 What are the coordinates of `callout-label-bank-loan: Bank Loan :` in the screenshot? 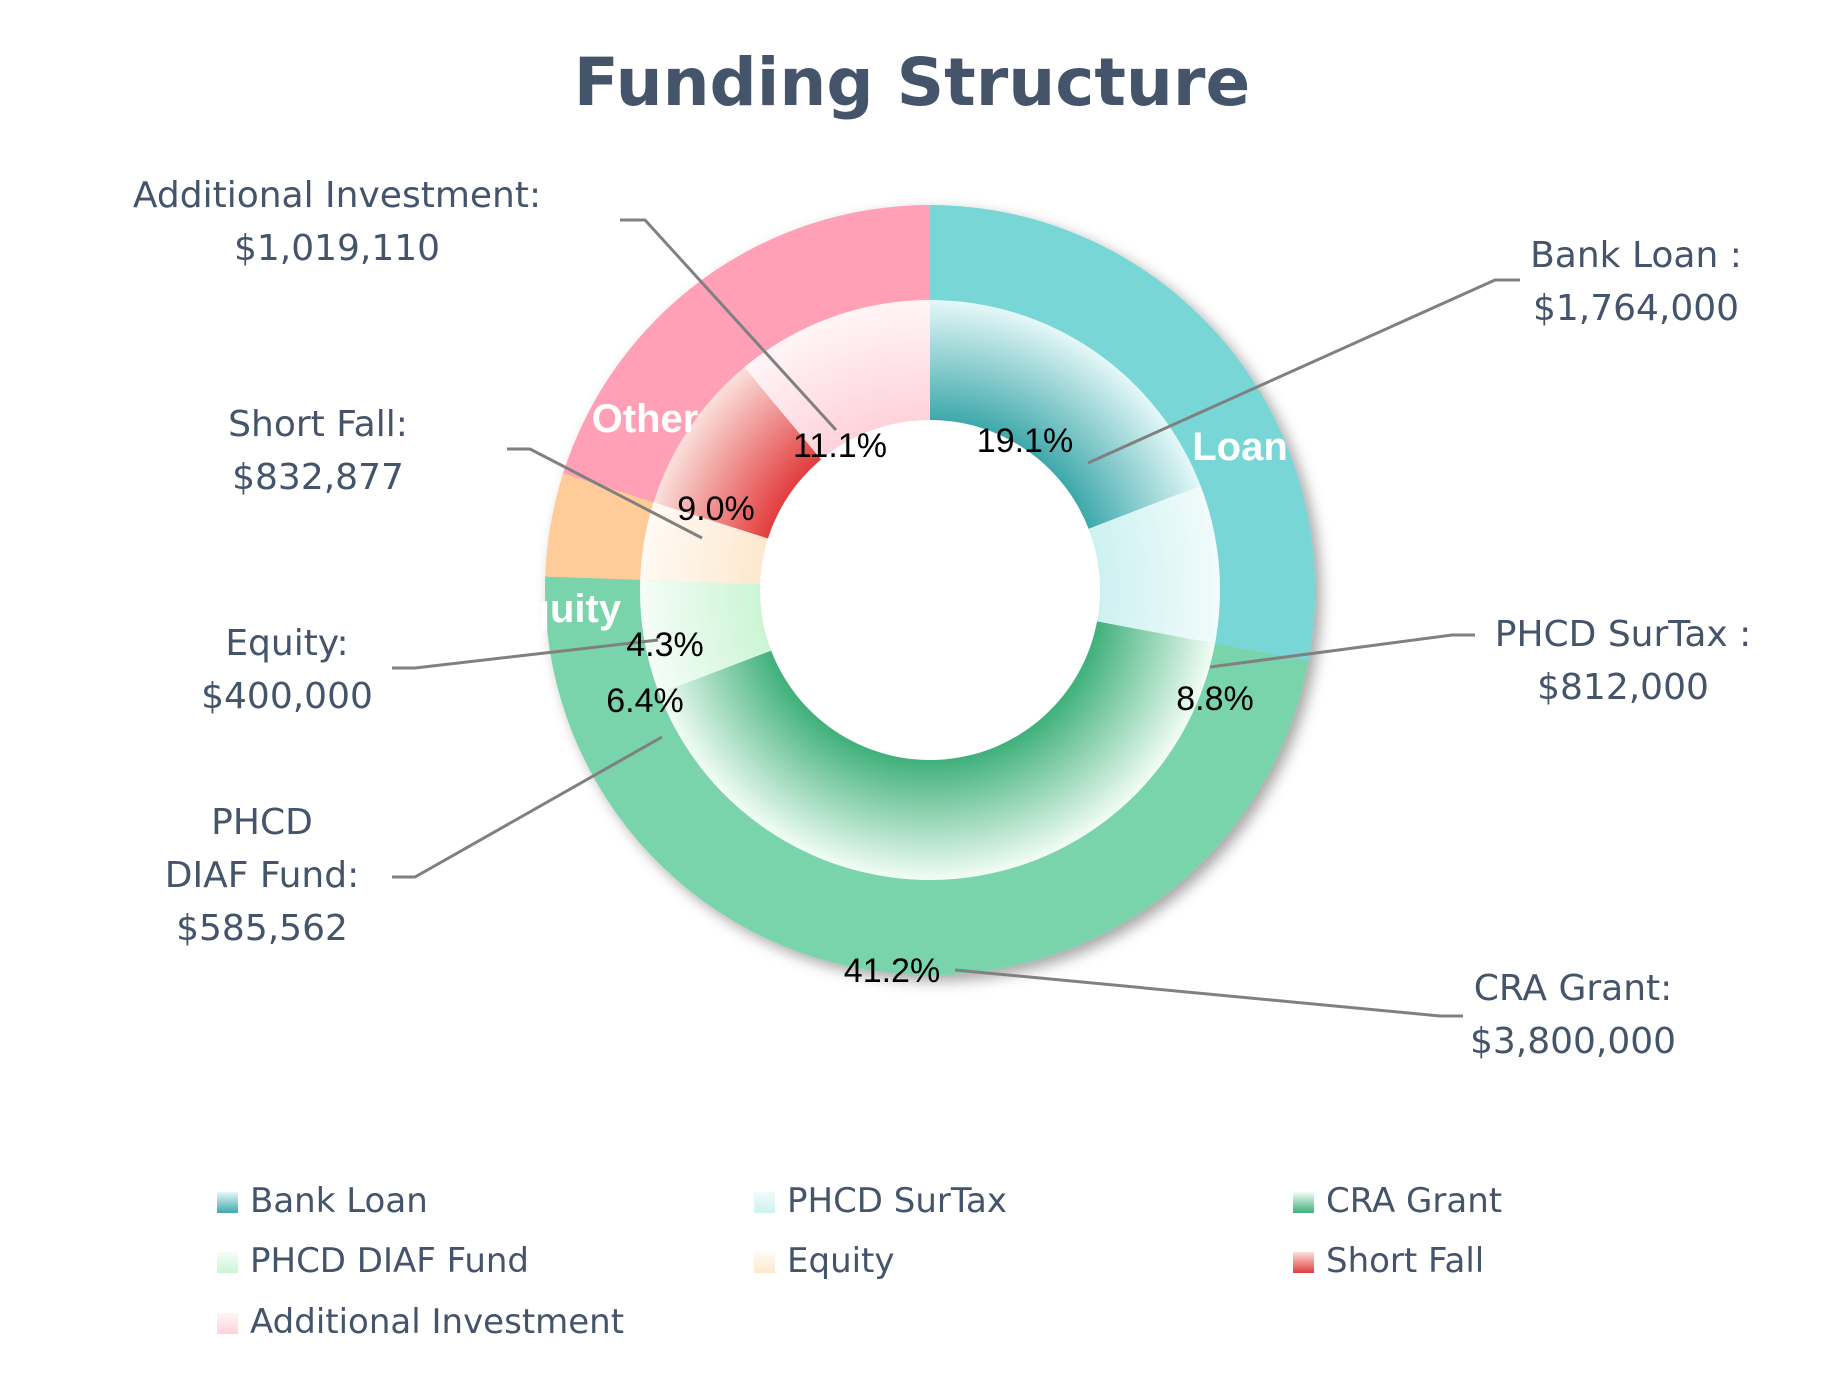 It's located at (1636, 255).